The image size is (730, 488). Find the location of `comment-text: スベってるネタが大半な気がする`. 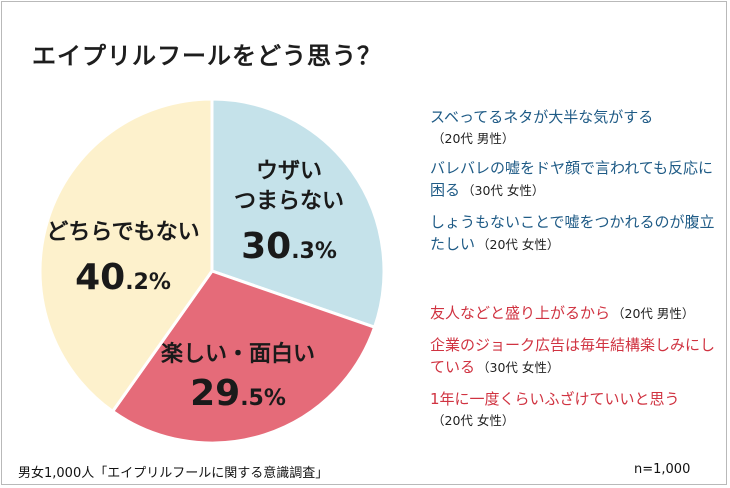

comment-text: スベってるネタが大半な気がする is located at coordinates (542, 117).